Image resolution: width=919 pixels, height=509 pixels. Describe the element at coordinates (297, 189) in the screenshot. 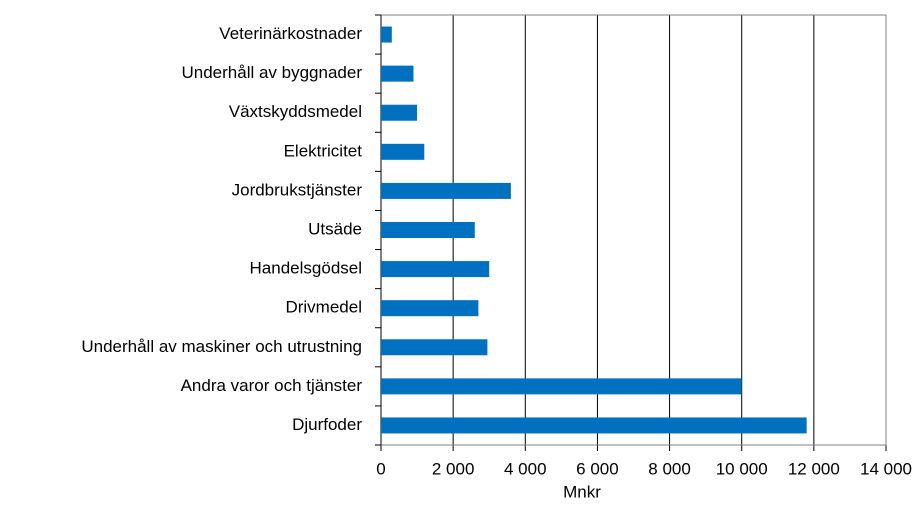

I see `y-tick-label: Jordbrukstjänster` at that location.